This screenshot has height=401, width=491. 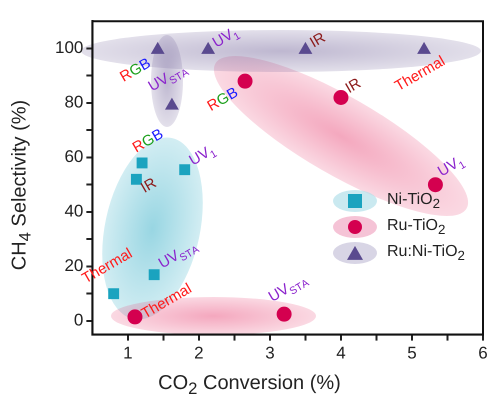 What do you see at coordinates (69, 48) in the screenshot?
I see `y-tick-label: 100` at bounding box center [69, 48].